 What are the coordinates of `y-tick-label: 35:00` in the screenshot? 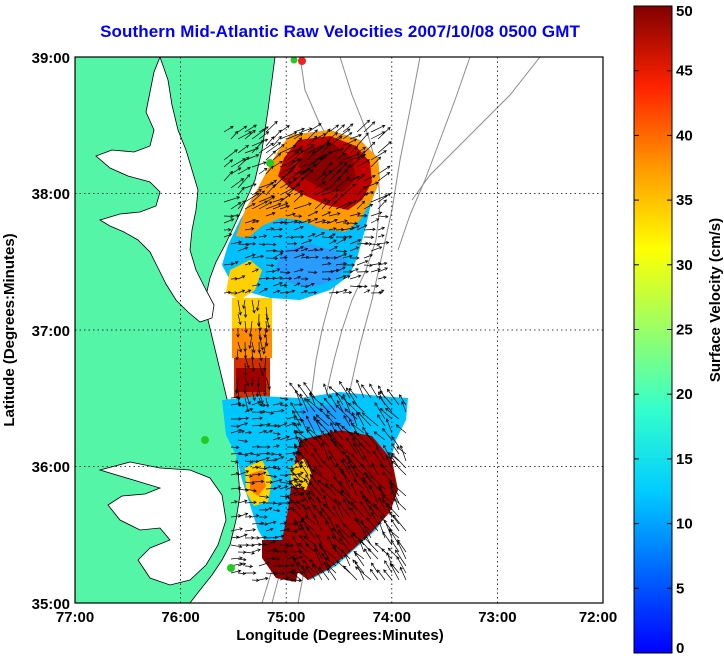 It's located at (51, 604).